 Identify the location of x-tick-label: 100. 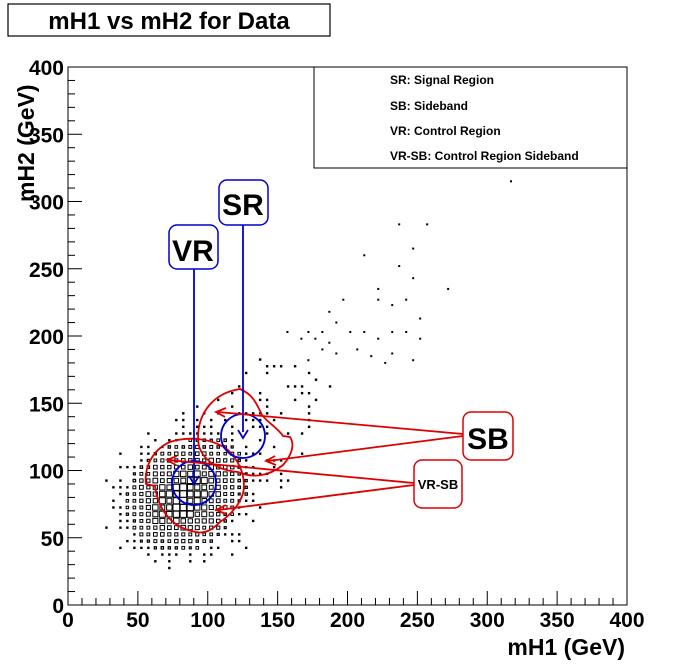
(207, 620).